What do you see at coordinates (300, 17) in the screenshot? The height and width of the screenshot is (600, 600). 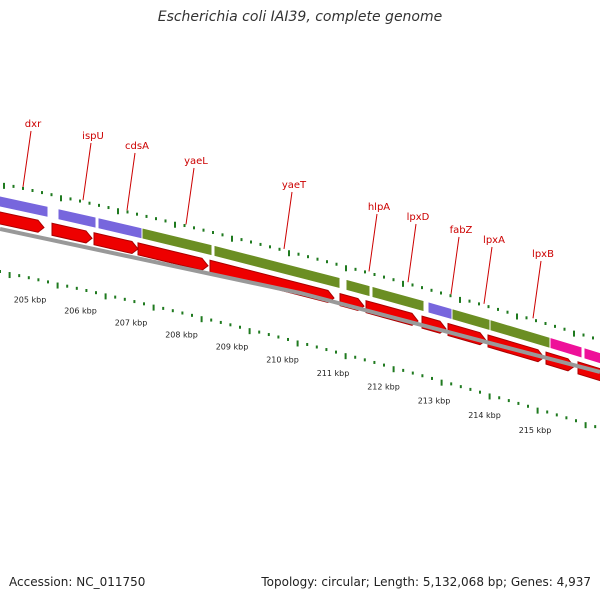 I see `map-title: Escherichia coli IAI39, complete genome` at bounding box center [300, 17].